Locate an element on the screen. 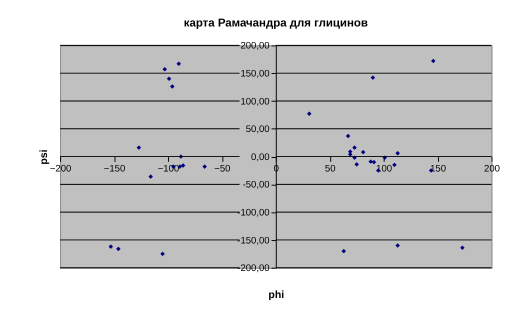 Image resolution: width=523 pixels, height=336 pixels. y-tick-label: -50,00 is located at coordinates (256, 185).